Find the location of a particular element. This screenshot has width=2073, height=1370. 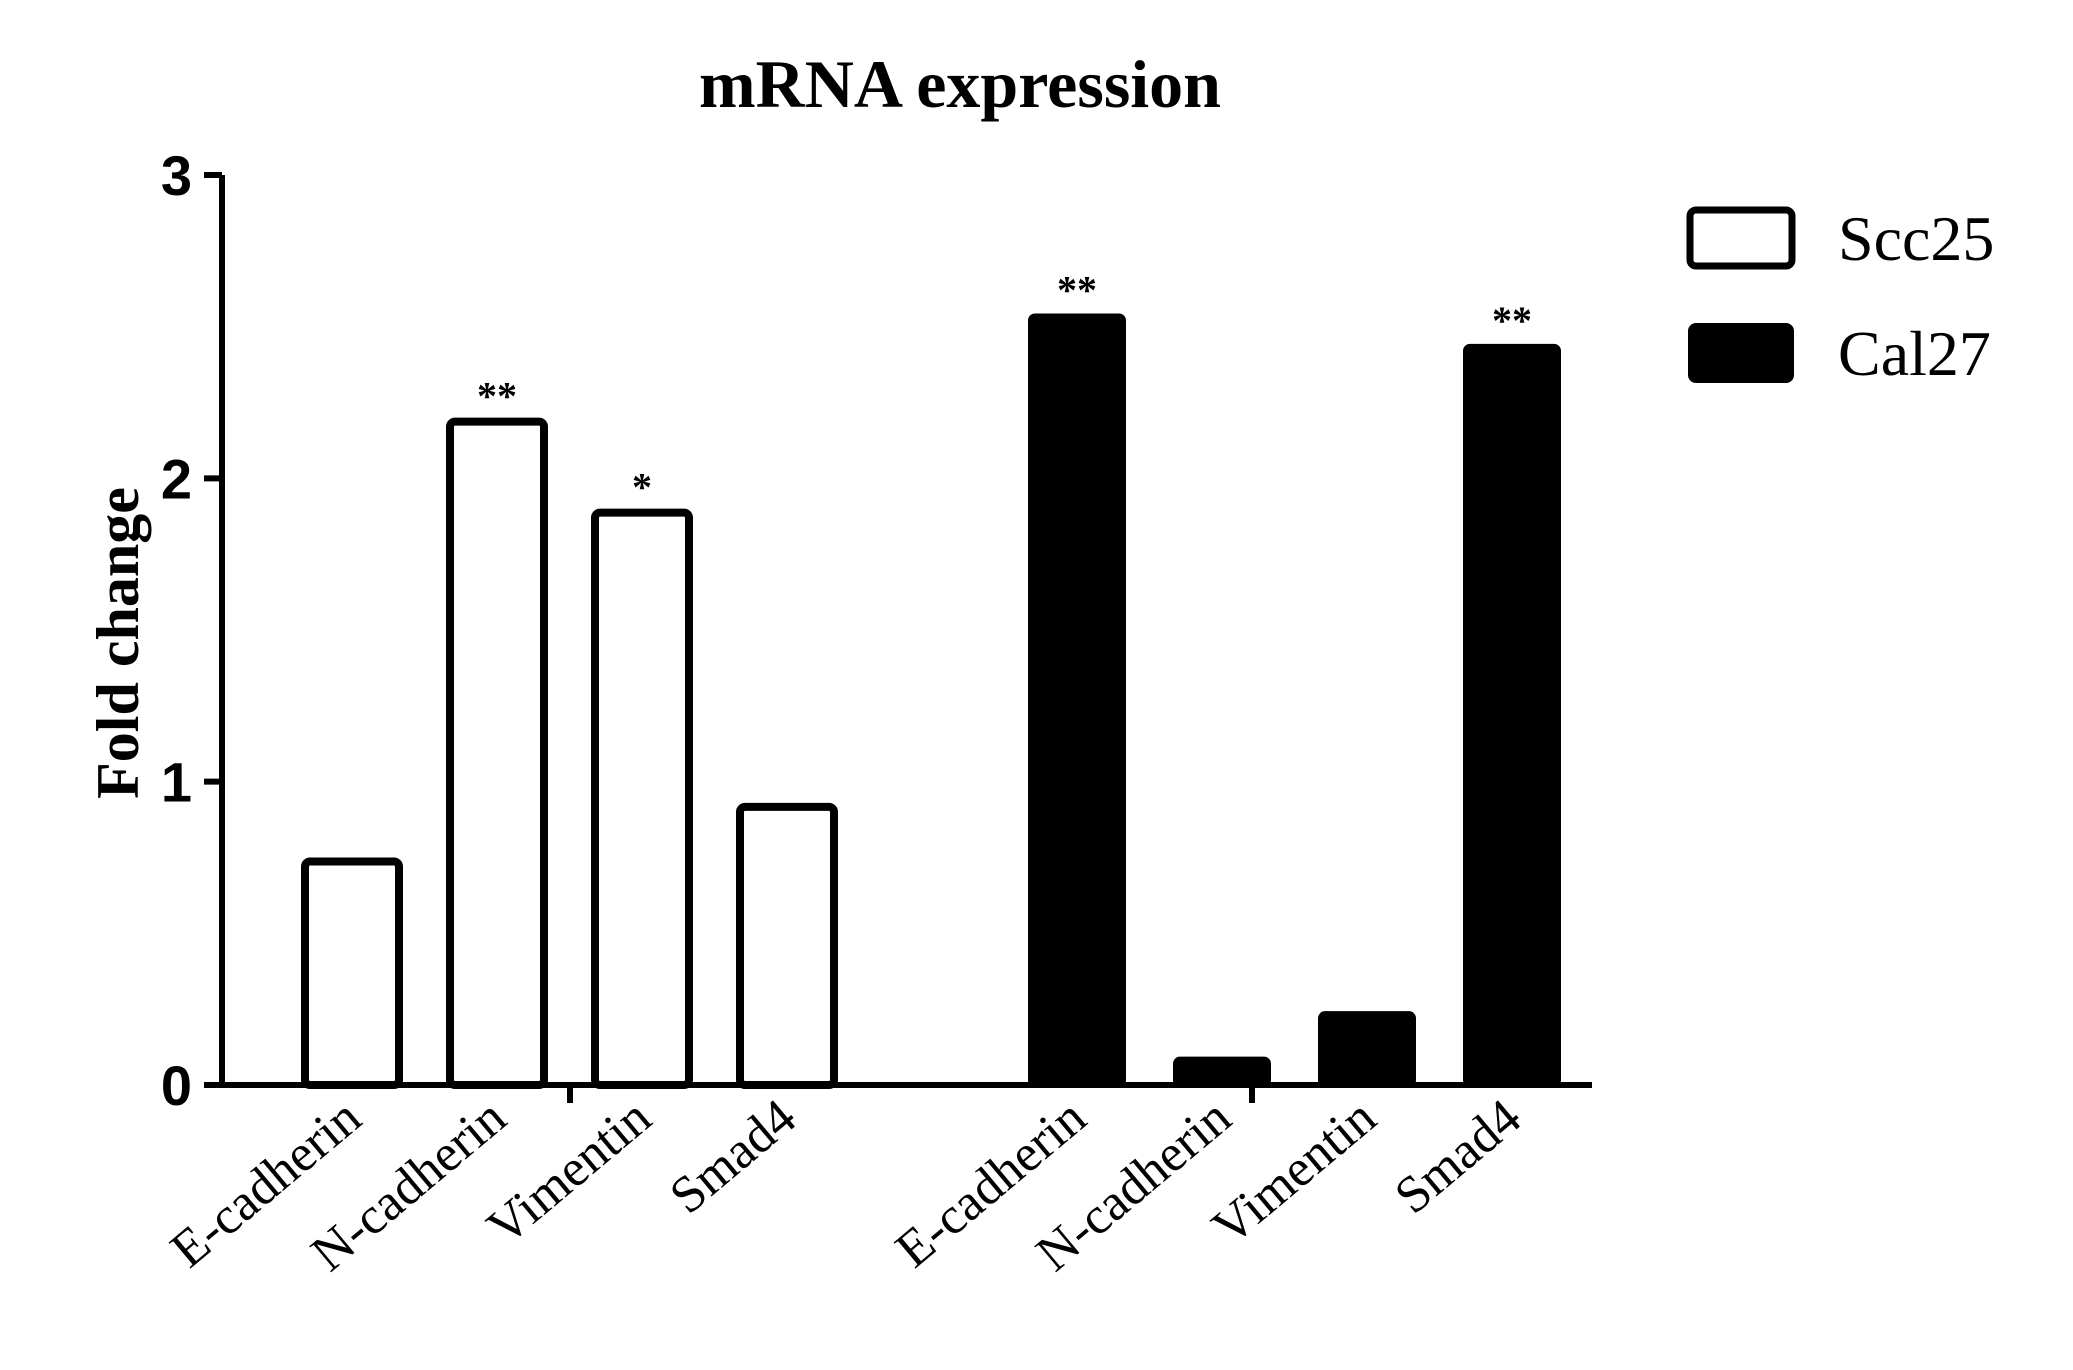

bar-scc25-vimentin is located at coordinates (642, 798).